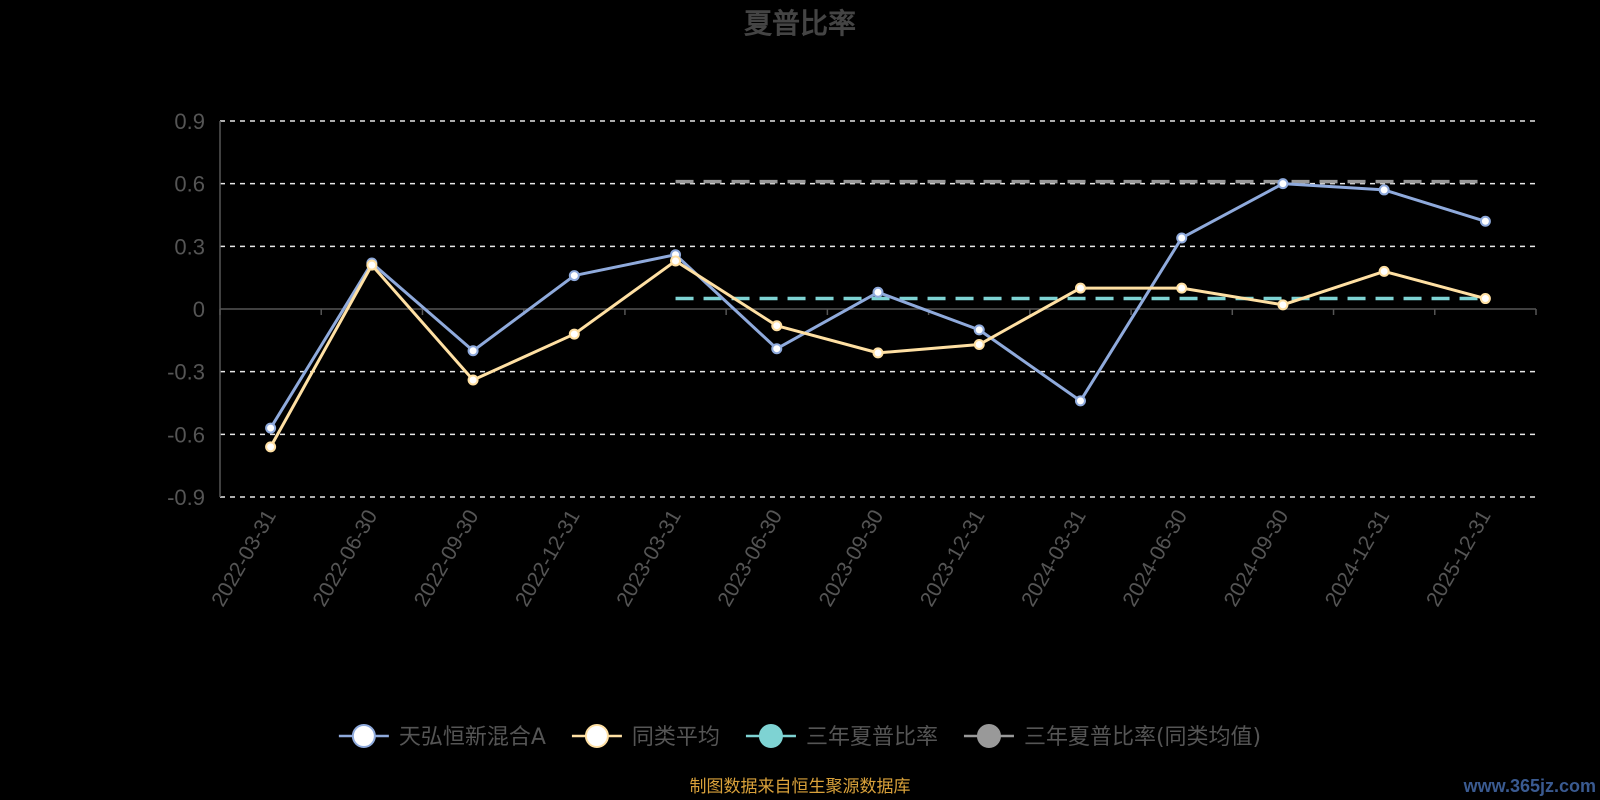  I want to click on legend-item-2: 三年夏普比率, so click(841, 737).